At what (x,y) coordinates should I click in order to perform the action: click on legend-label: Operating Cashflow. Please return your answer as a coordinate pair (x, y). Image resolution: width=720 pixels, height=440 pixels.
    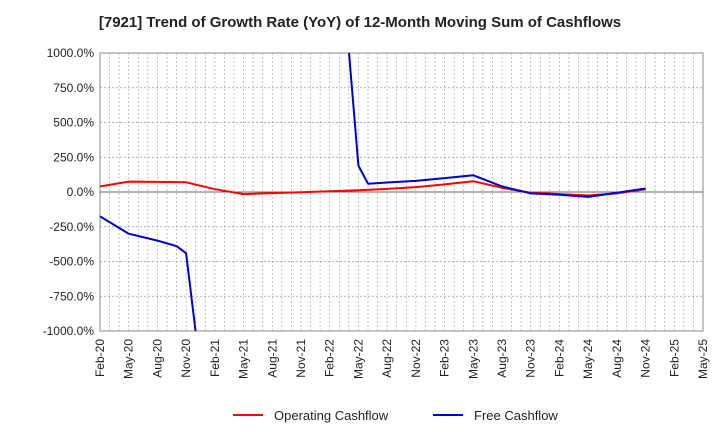
    Looking at the image, I should click on (331, 415).